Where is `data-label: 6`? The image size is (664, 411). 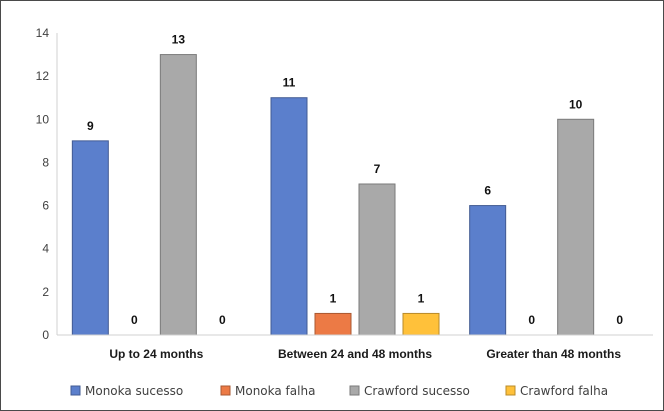 data-label: 6 is located at coordinates (487, 191).